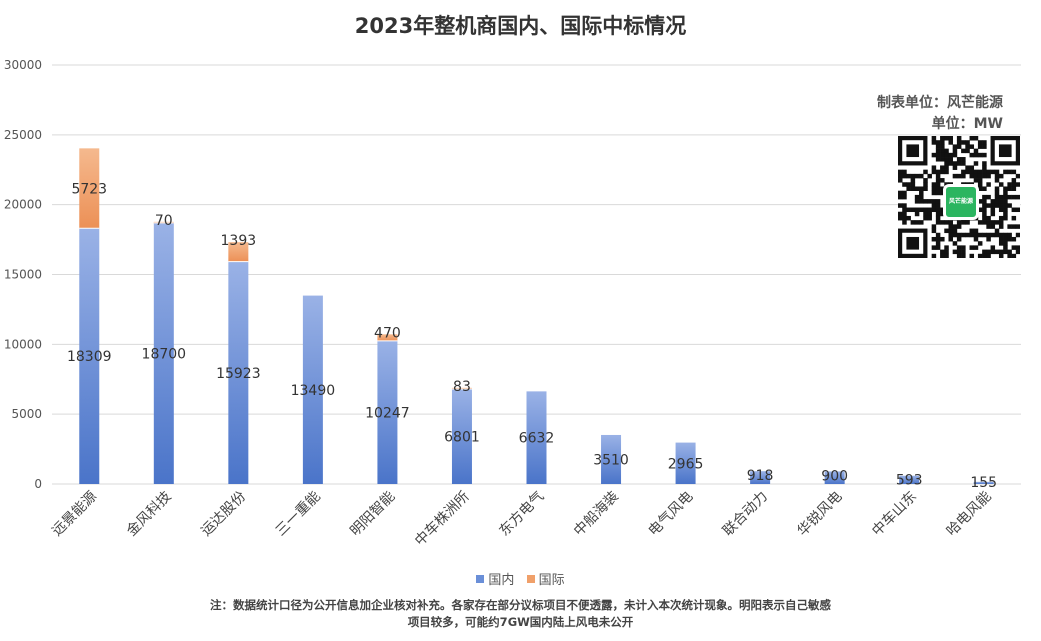 The height and width of the screenshot is (641, 1041). I want to click on y-tick-label: 15000, so click(23, 275).